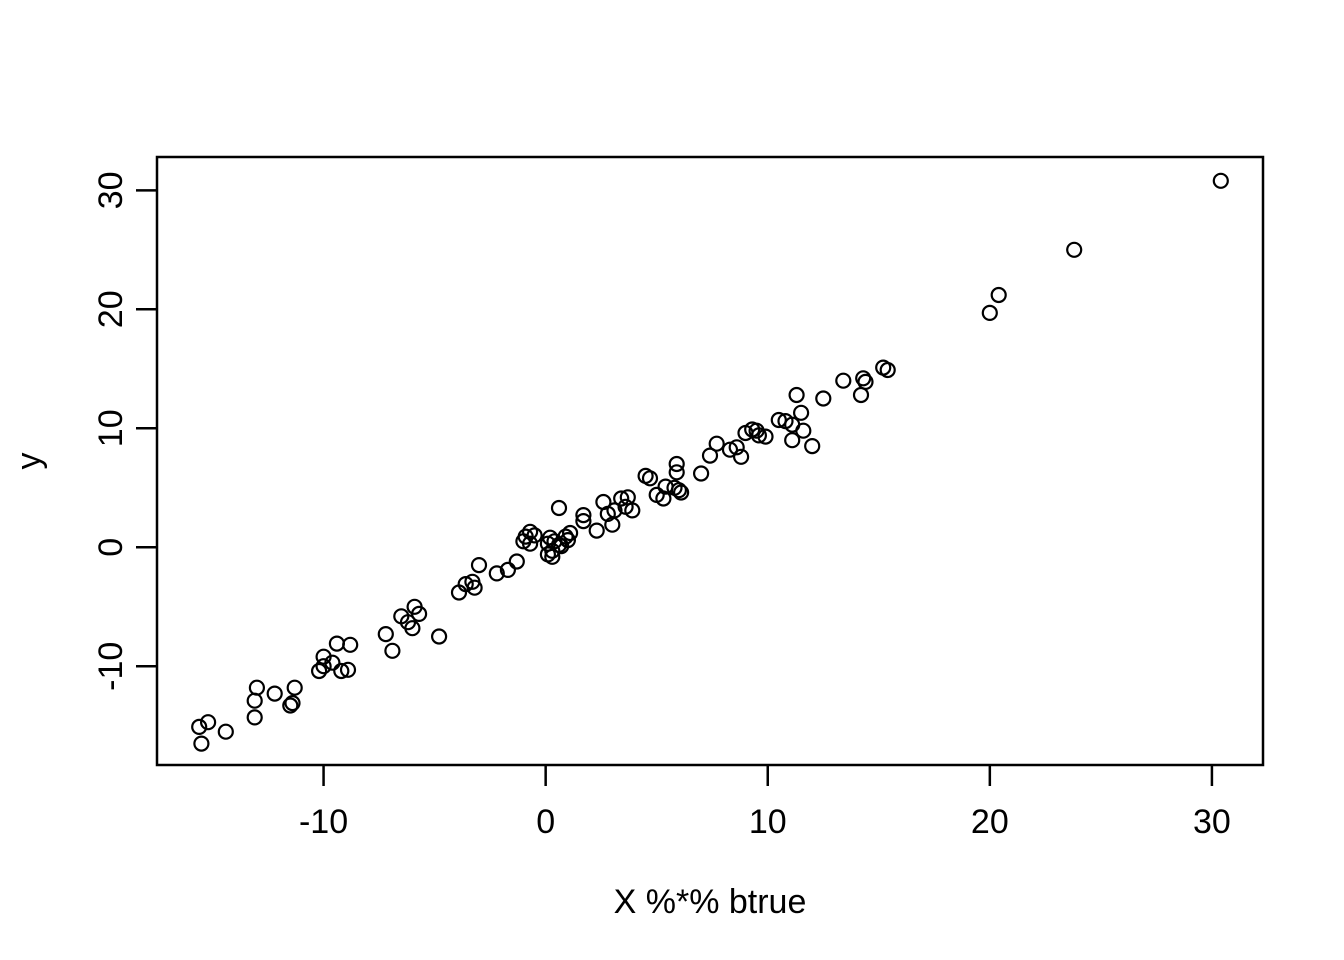  Describe the element at coordinates (111, 190) in the screenshot. I see `y-tick-label: 30` at that location.